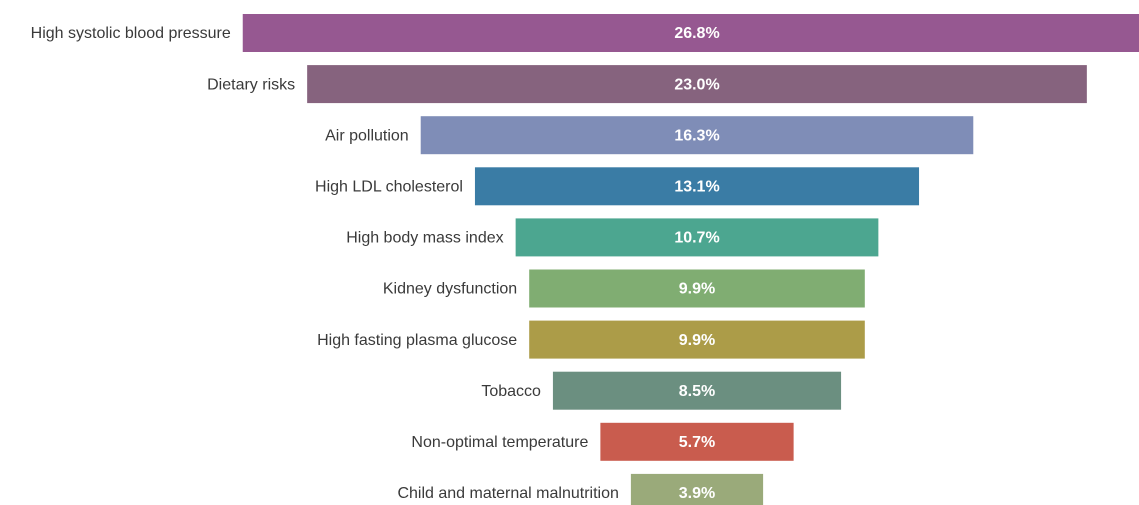 This screenshot has height=505, width=1139. I want to click on value-label: 16.3%, so click(696, 135).